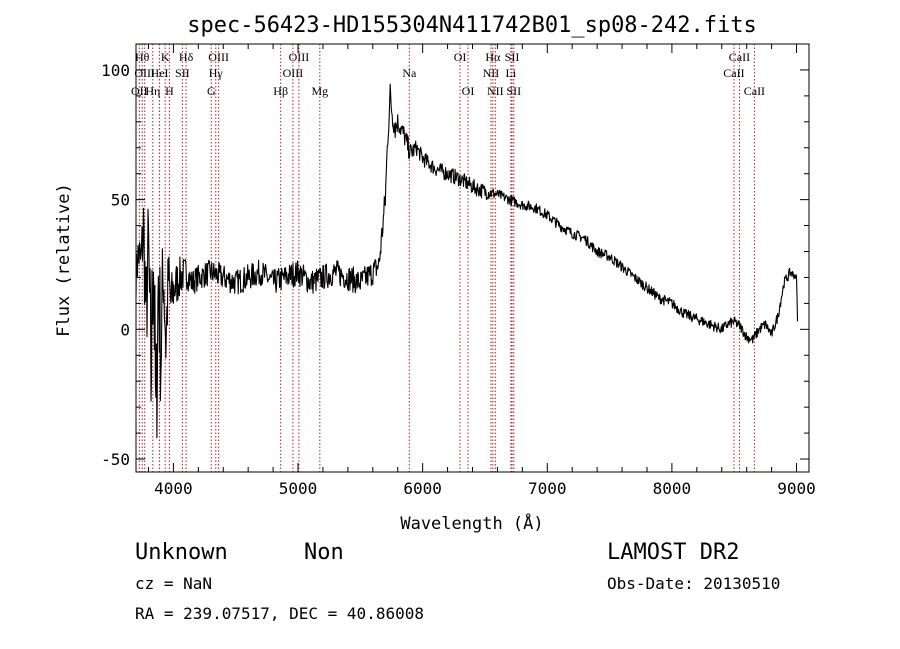  What do you see at coordinates (293, 73) in the screenshot?
I see `line-label-13: OIII` at bounding box center [293, 73].